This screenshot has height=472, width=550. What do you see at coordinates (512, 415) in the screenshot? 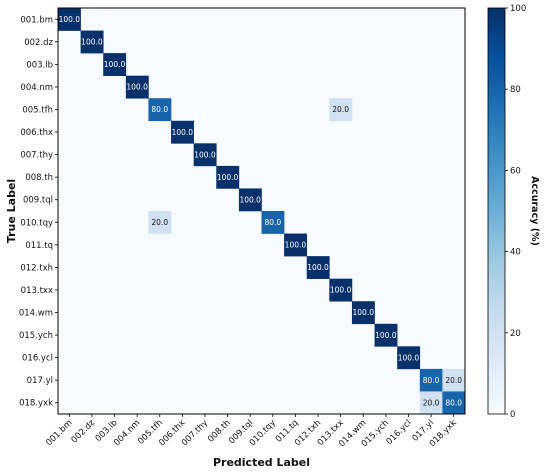
I see `colorbar-tick-label: 0` at bounding box center [512, 415].